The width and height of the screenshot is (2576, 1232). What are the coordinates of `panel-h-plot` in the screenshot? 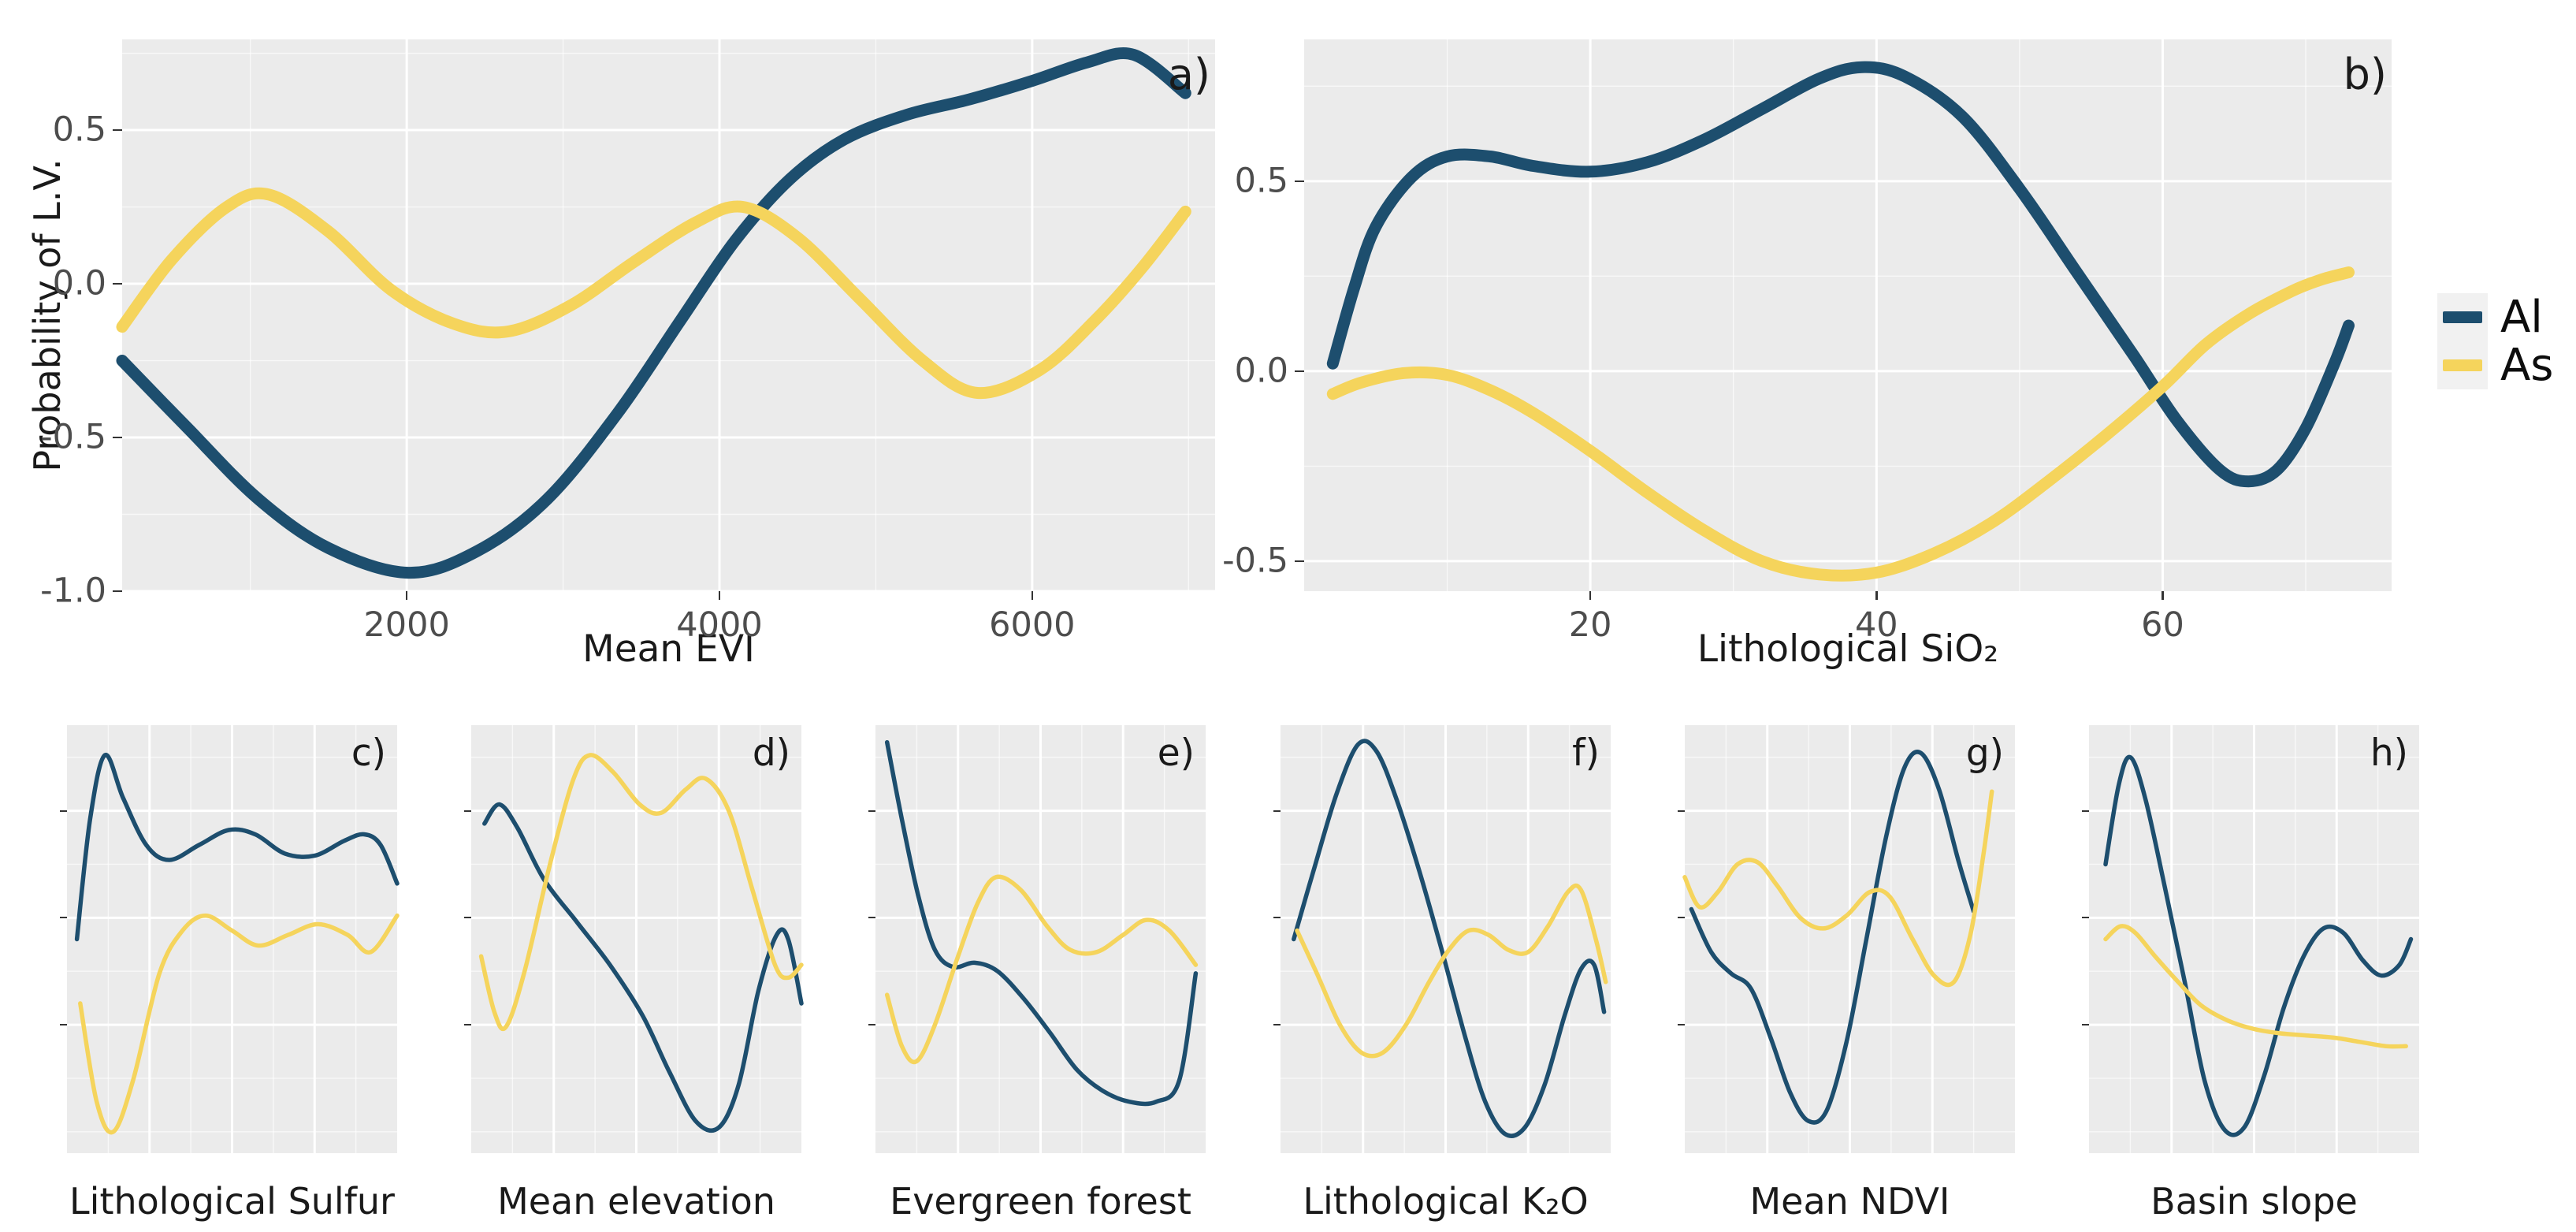 It's located at (2254, 939).